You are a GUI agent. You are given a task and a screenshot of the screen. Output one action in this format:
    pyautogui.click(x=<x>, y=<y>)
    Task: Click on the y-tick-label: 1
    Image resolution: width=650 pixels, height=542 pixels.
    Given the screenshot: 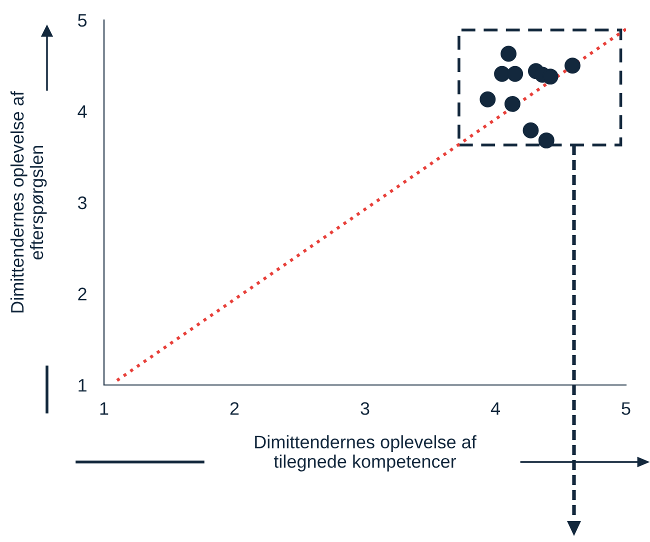 What is the action you would take?
    pyautogui.click(x=82, y=385)
    